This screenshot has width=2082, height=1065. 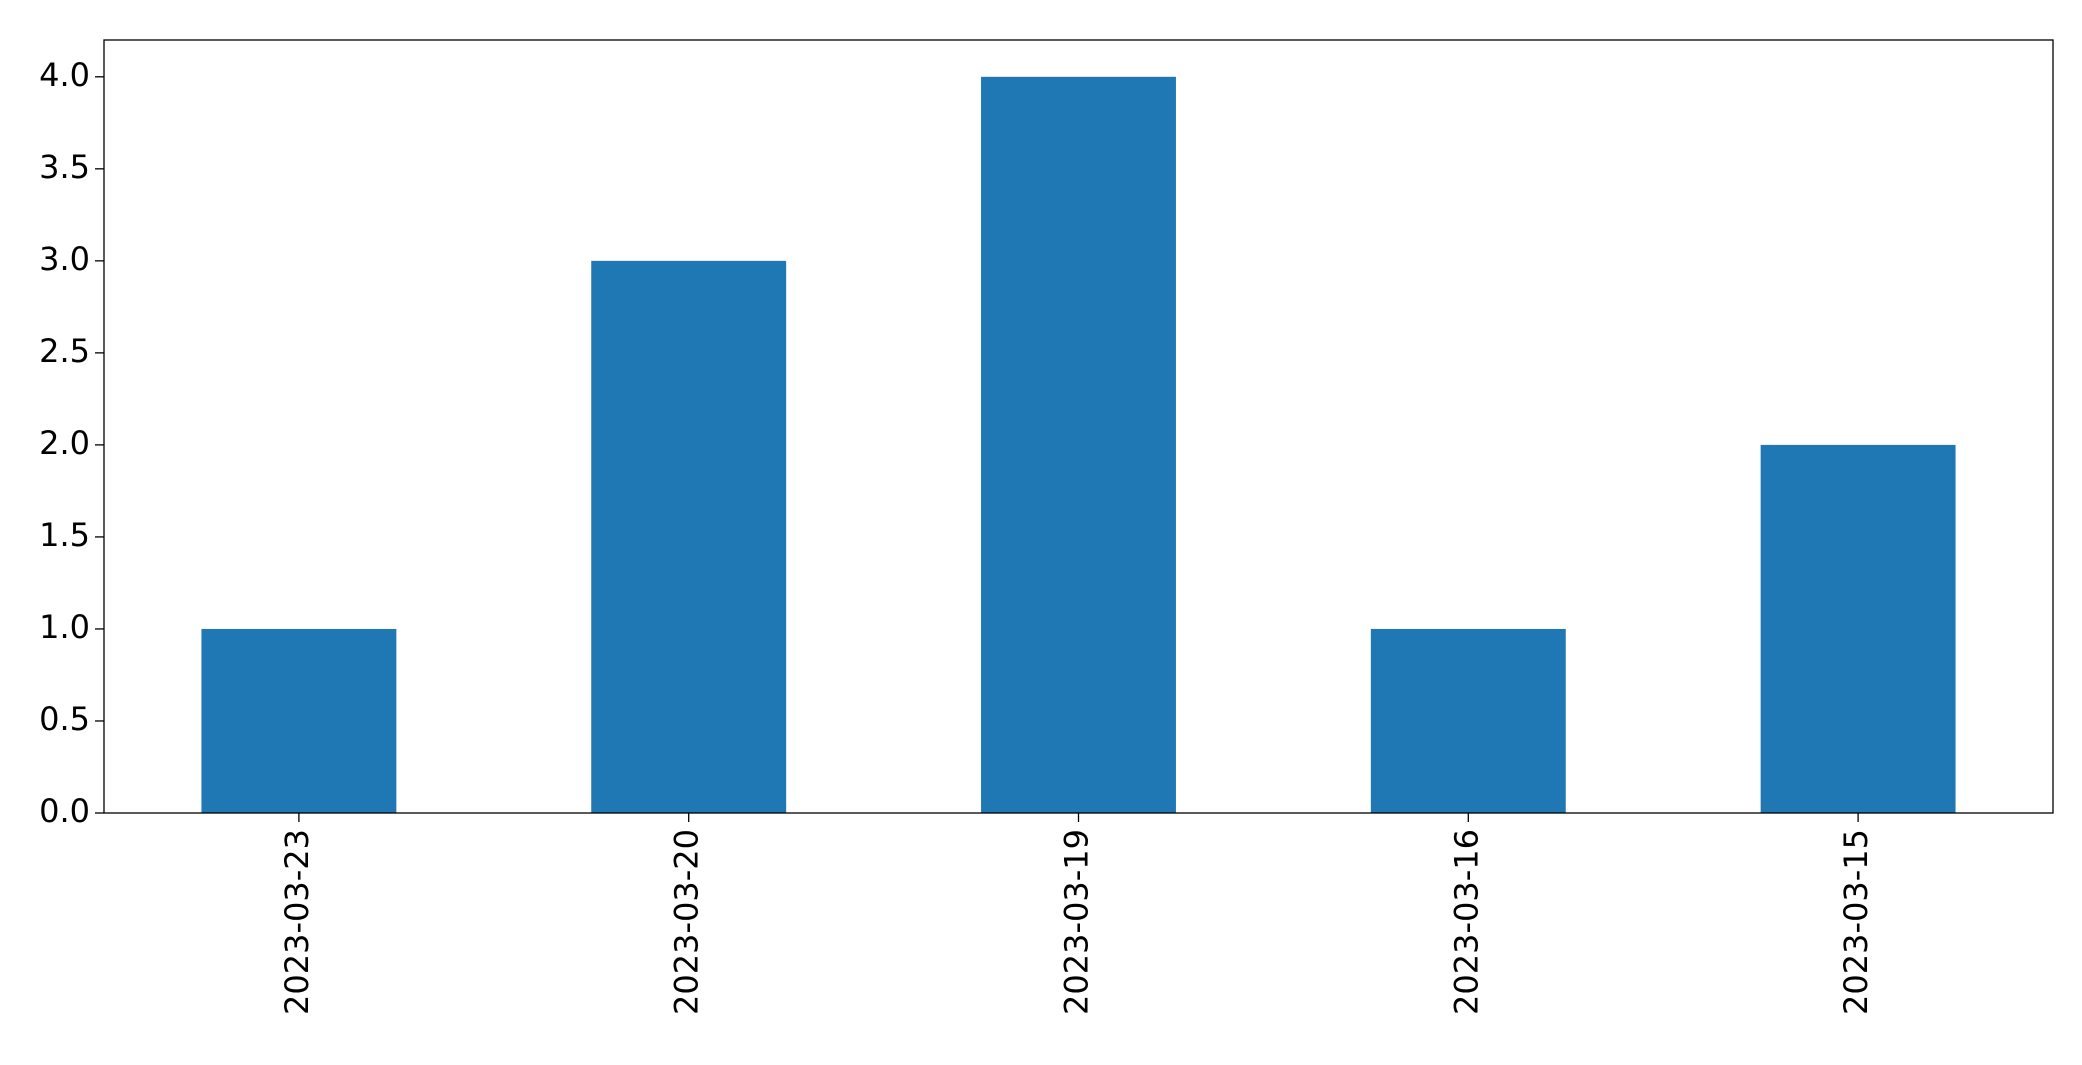 What do you see at coordinates (1466, 922) in the screenshot?
I see `x-tick-label: 2023-03-16` at bounding box center [1466, 922].